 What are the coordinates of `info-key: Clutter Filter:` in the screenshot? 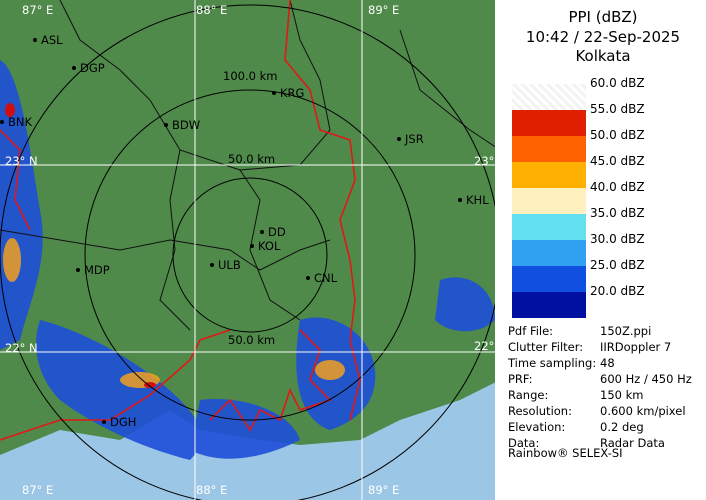 It's located at (546, 347).